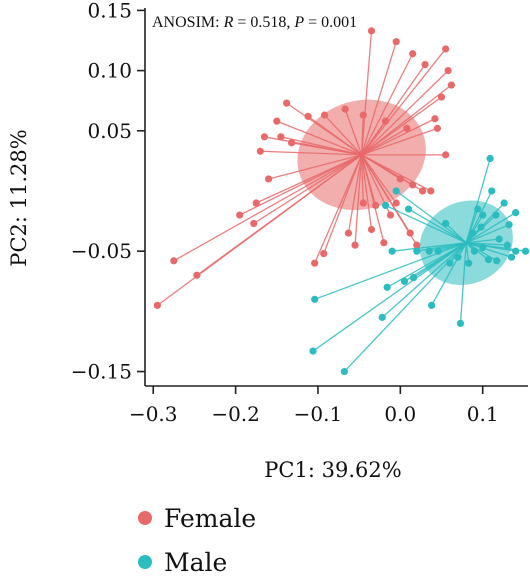  Describe the element at coordinates (254, 22) in the screenshot. I see `anosim-annotation: ANOSIM: R = 0.518, P = 0.001` at that location.